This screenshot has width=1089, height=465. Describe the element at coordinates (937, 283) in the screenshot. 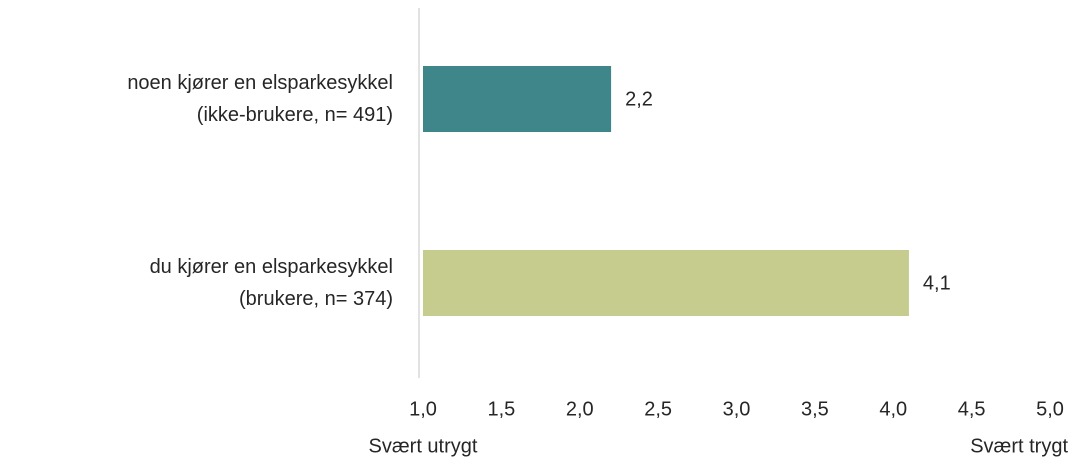

I see `value-label: 4,1` at that location.